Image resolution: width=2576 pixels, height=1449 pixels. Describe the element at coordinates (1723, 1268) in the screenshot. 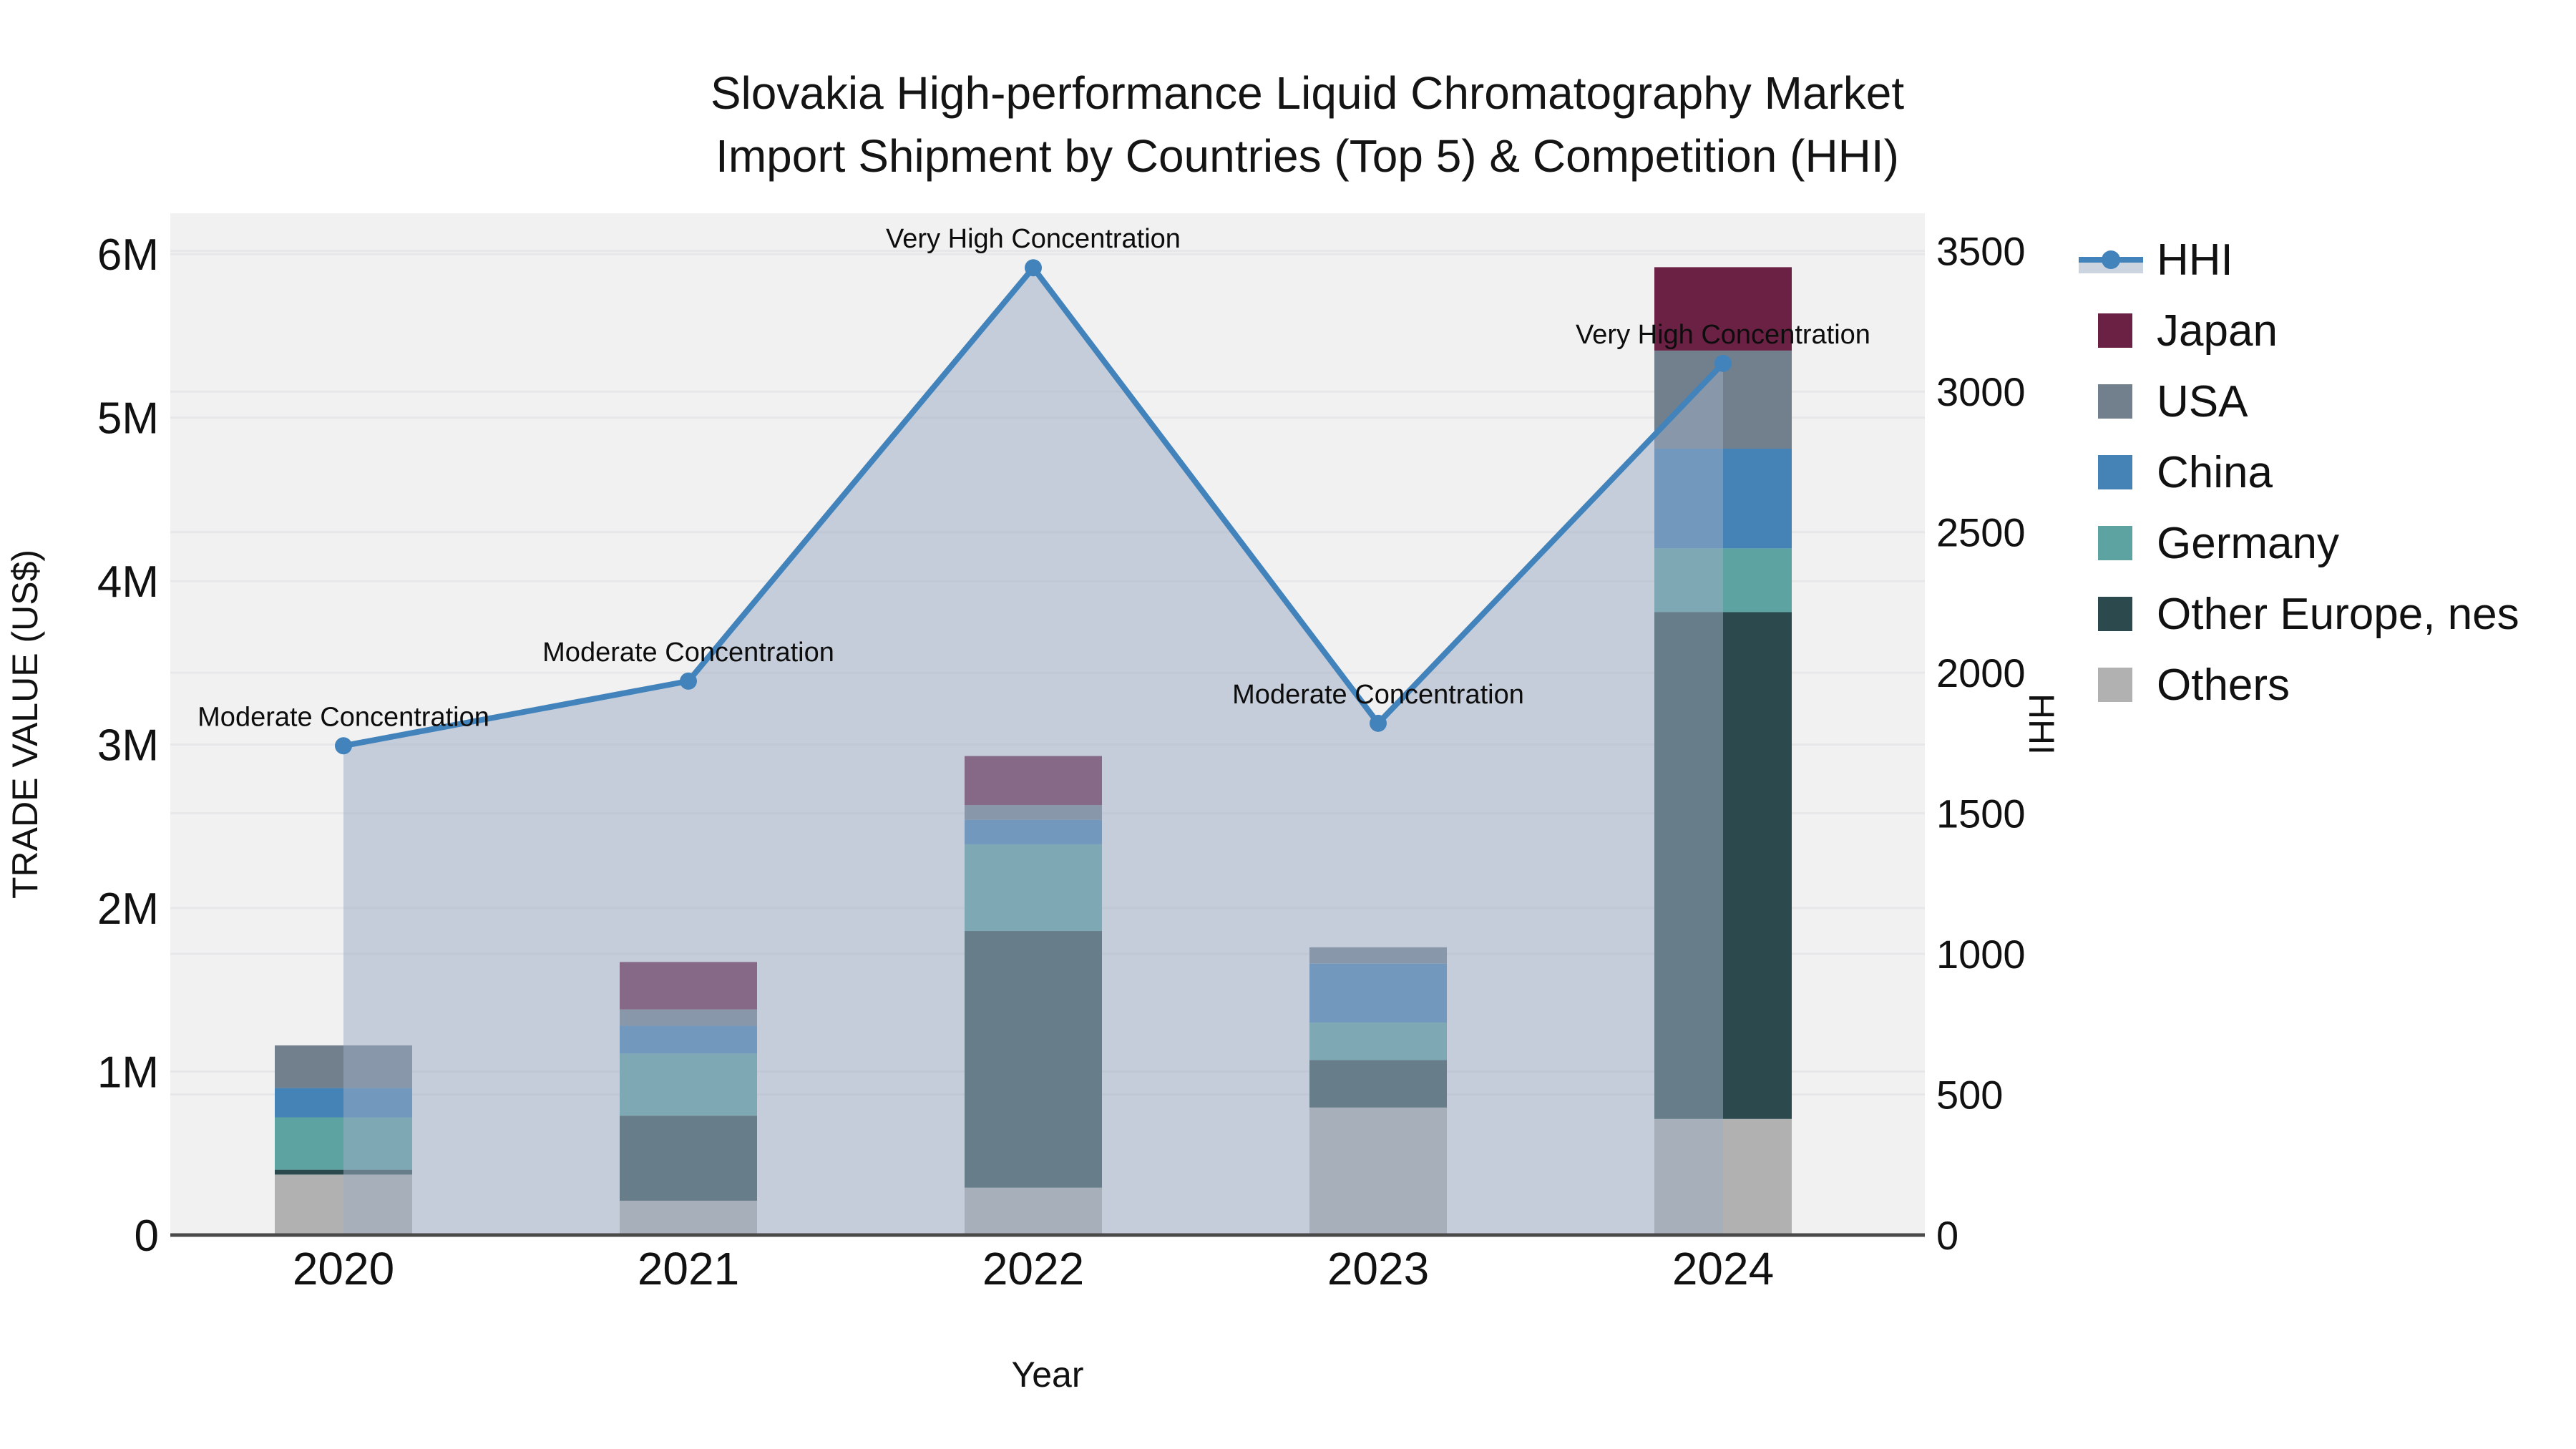

I see `x-tick-2024: 2024` at that location.